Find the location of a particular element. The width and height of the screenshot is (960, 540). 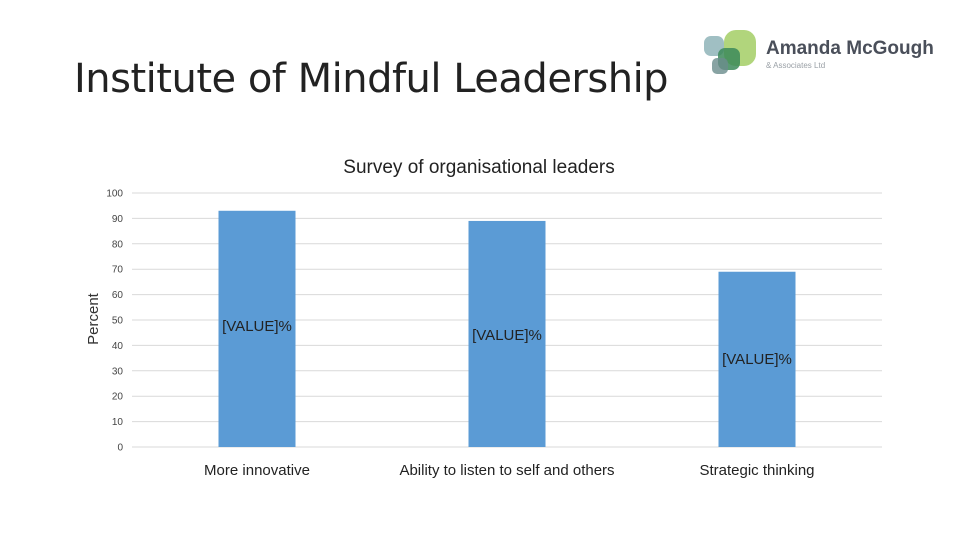

chart-title: Survey of organisational leaders is located at coordinates (478, 167).